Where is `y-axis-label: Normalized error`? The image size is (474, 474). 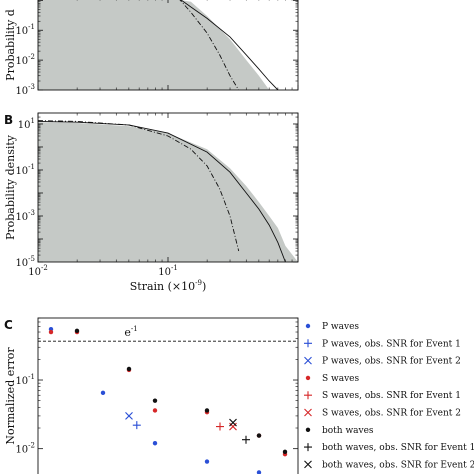 y-axis-label: Normalized error is located at coordinates (10, 396).